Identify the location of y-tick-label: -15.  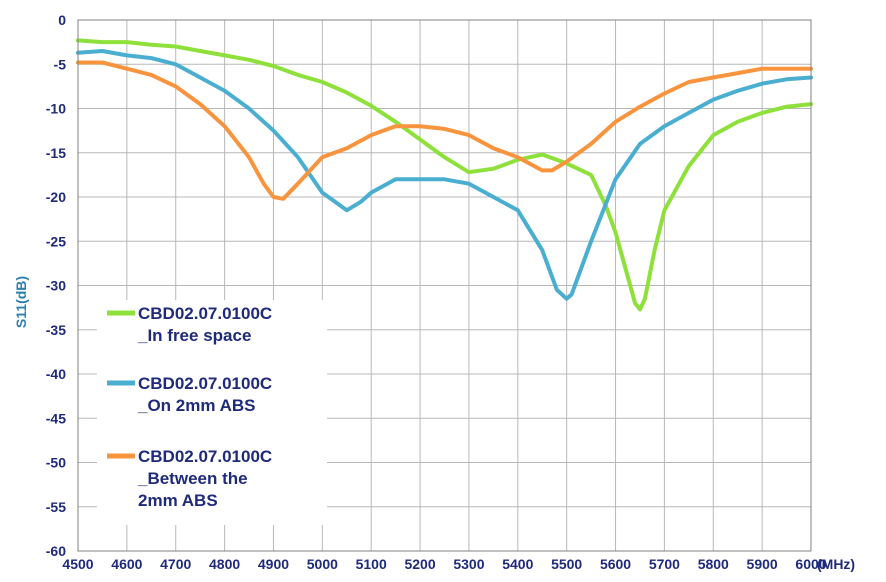
(56, 153).